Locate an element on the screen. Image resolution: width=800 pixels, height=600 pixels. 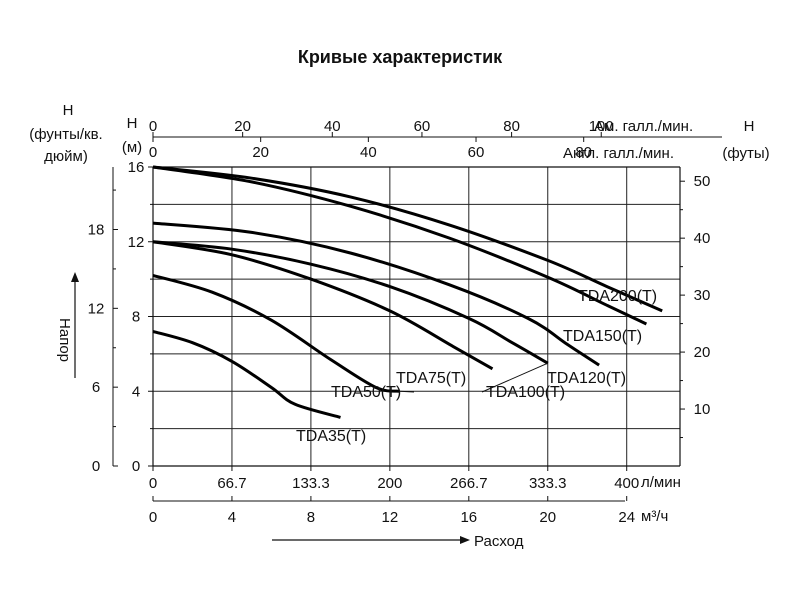
left-psi-axis-label-2: дюйм) is located at coordinates (66, 156).